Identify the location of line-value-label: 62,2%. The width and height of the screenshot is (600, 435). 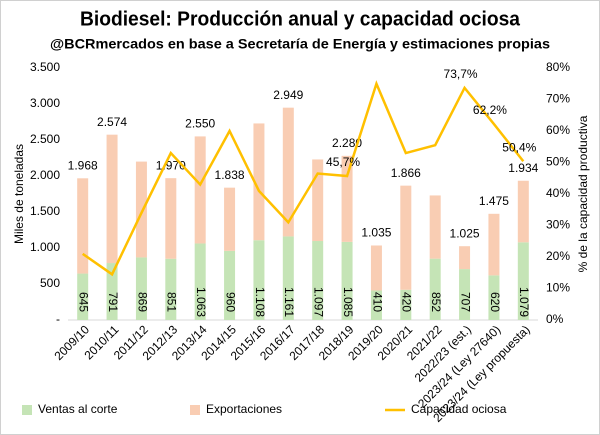
(490, 110).